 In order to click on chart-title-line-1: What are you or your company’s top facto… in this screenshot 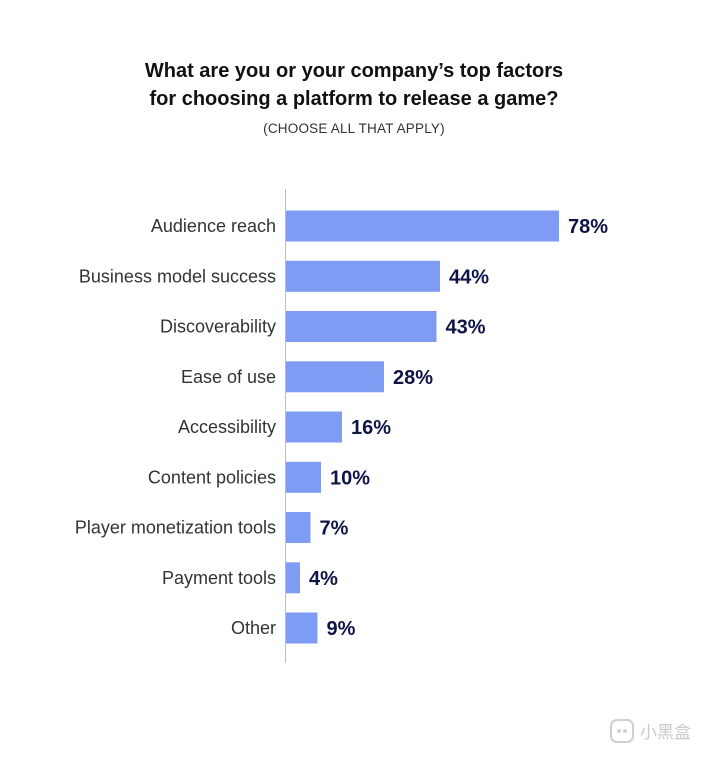, I will do `click(354, 71)`.